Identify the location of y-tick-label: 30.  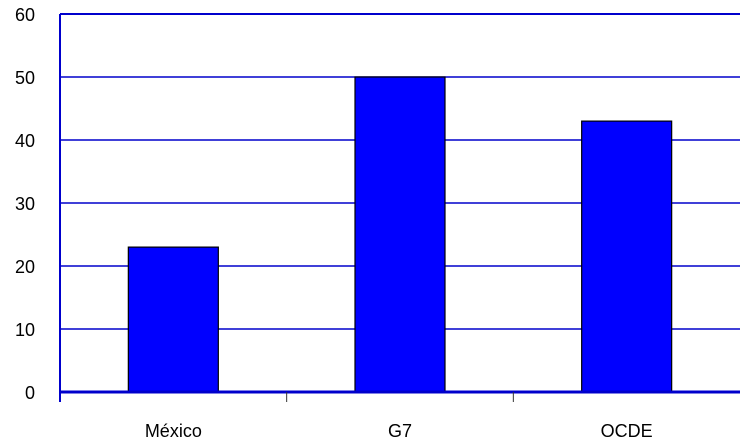
(25, 204).